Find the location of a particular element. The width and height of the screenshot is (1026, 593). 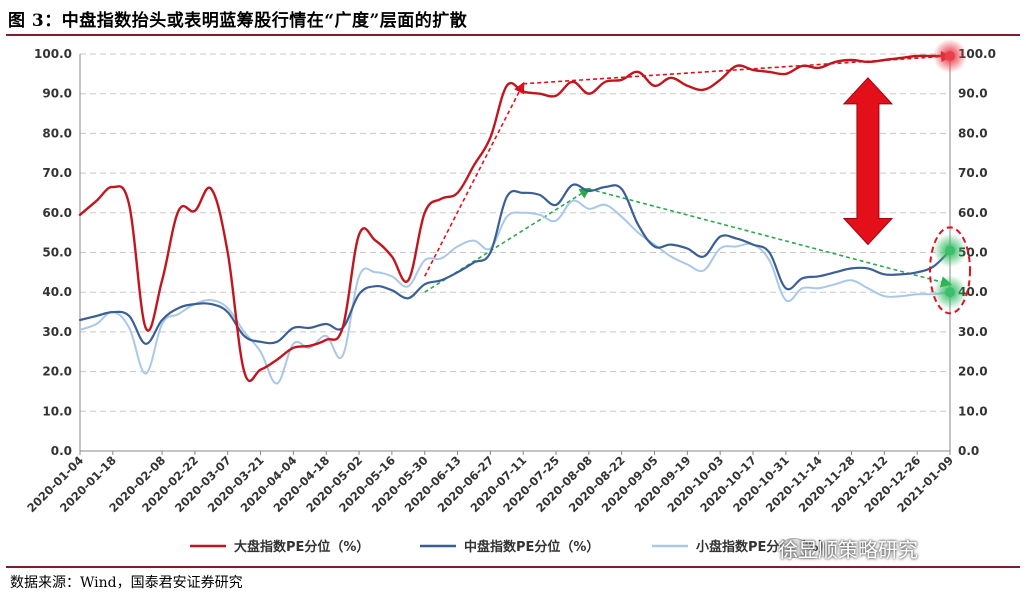

y-tick-label-left: 80.0 is located at coordinates (57, 133).